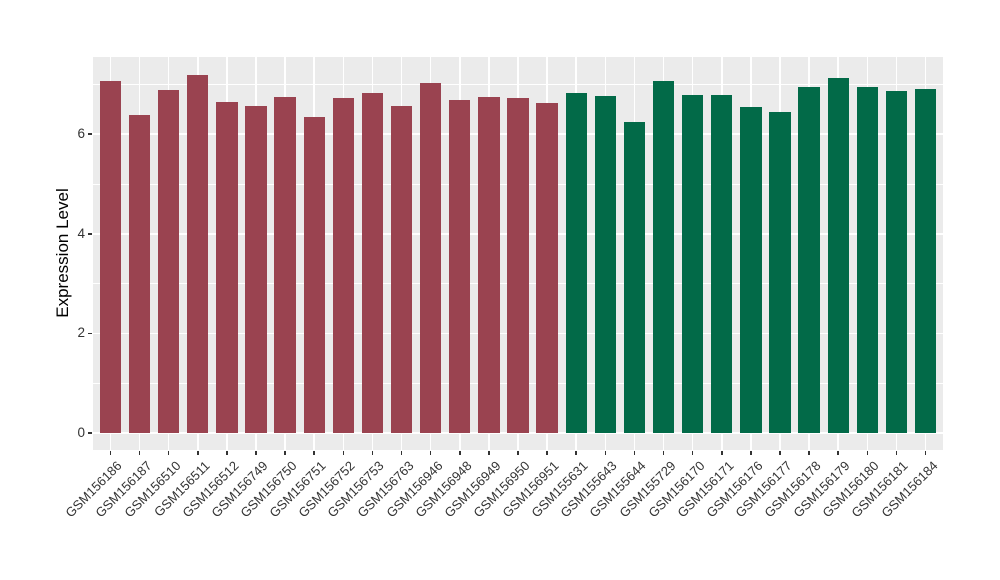 Image resolution: width=1000 pixels, height=580 pixels. What do you see at coordinates (62, 253) in the screenshot?
I see `y-axis-title: Expression Level` at bounding box center [62, 253].